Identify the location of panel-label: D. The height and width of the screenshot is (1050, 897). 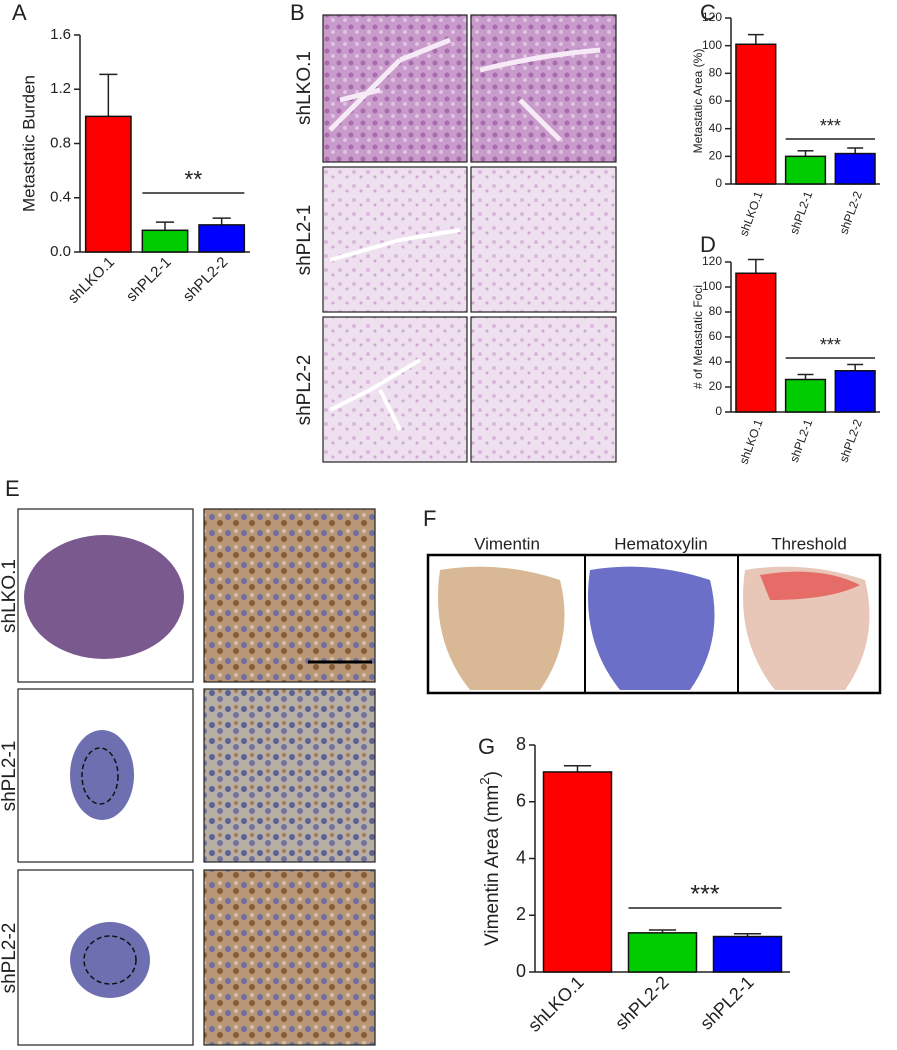
(708, 244).